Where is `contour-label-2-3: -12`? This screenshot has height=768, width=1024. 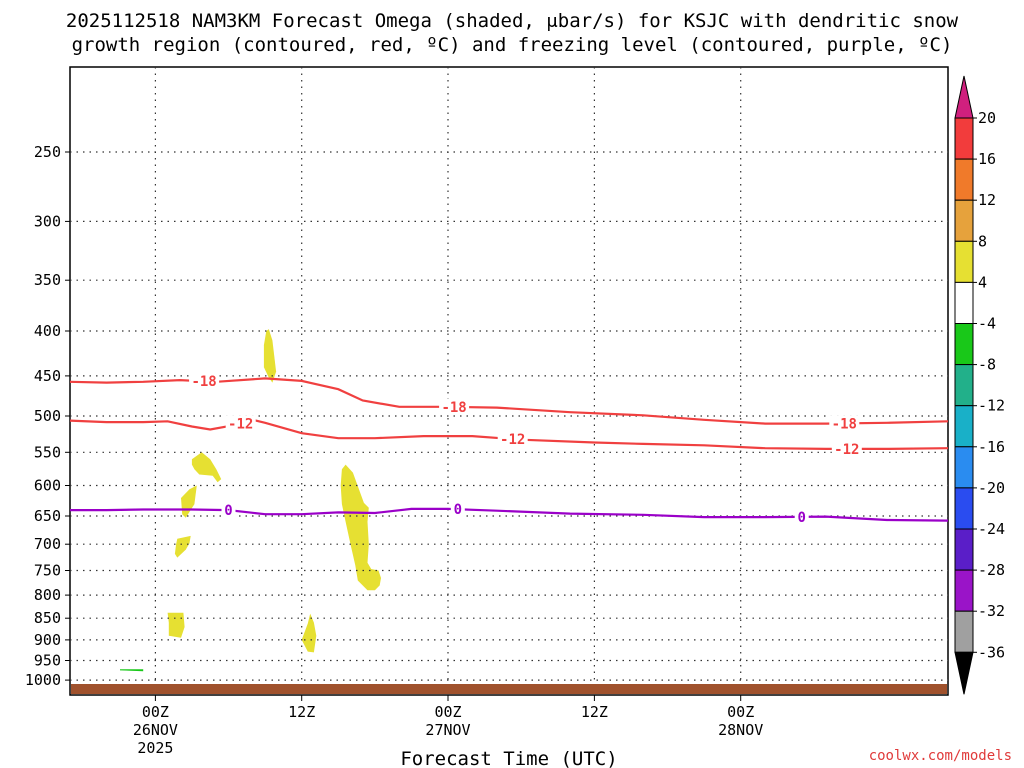 contour-label-2-3: -12 is located at coordinates (846, 450).